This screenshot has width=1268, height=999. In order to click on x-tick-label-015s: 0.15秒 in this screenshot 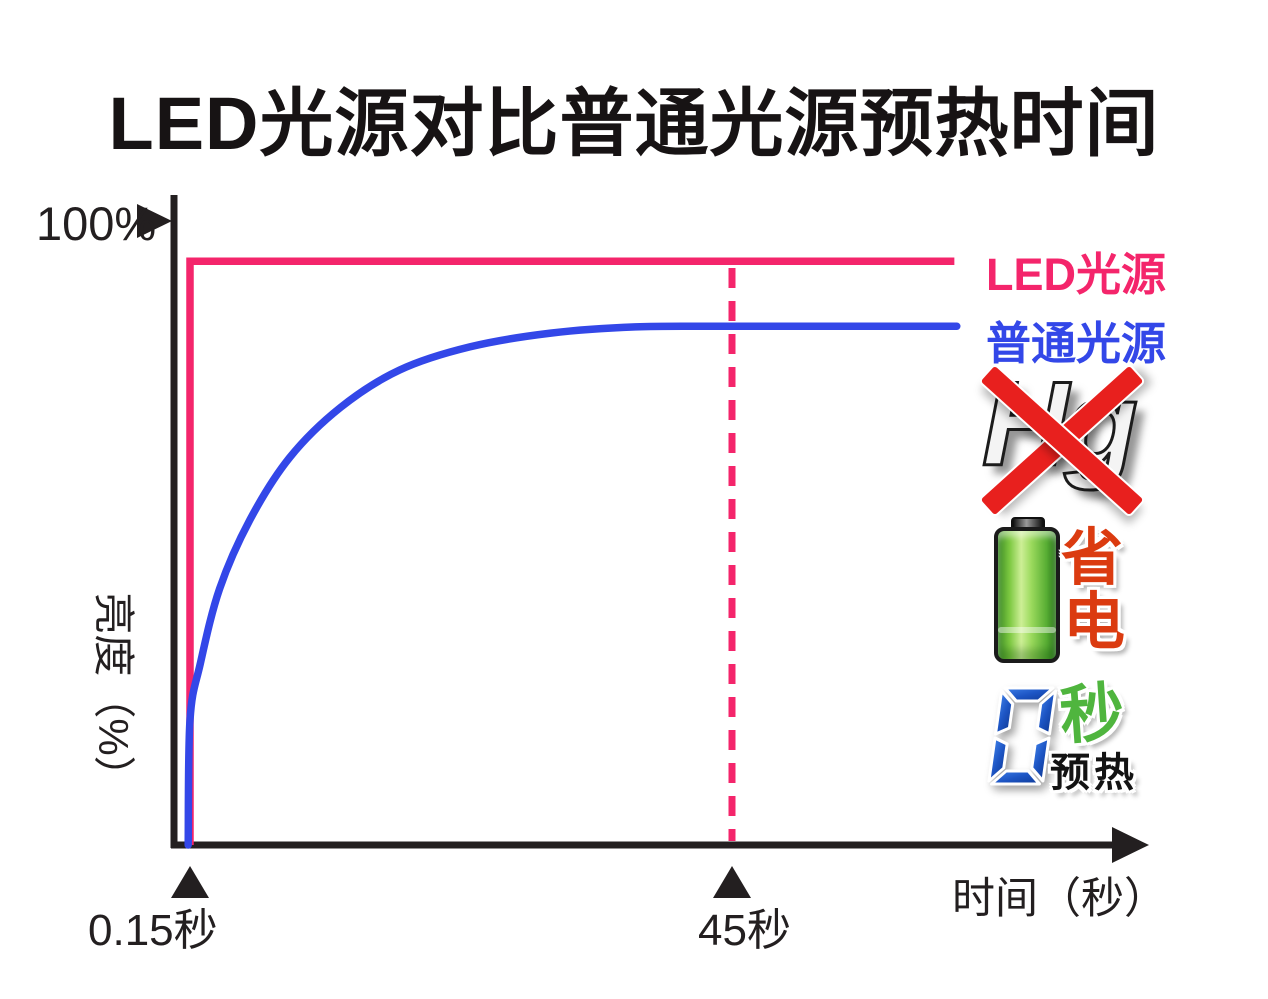, I will do `click(153, 930)`.